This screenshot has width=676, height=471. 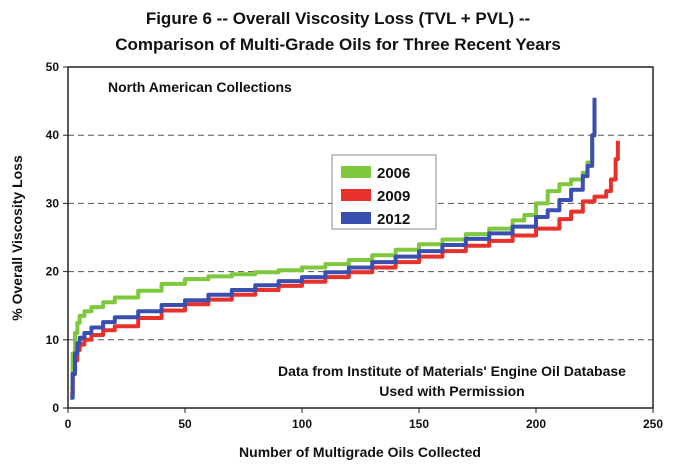 I want to click on y-tick-label-50: 50, so click(x=53, y=67).